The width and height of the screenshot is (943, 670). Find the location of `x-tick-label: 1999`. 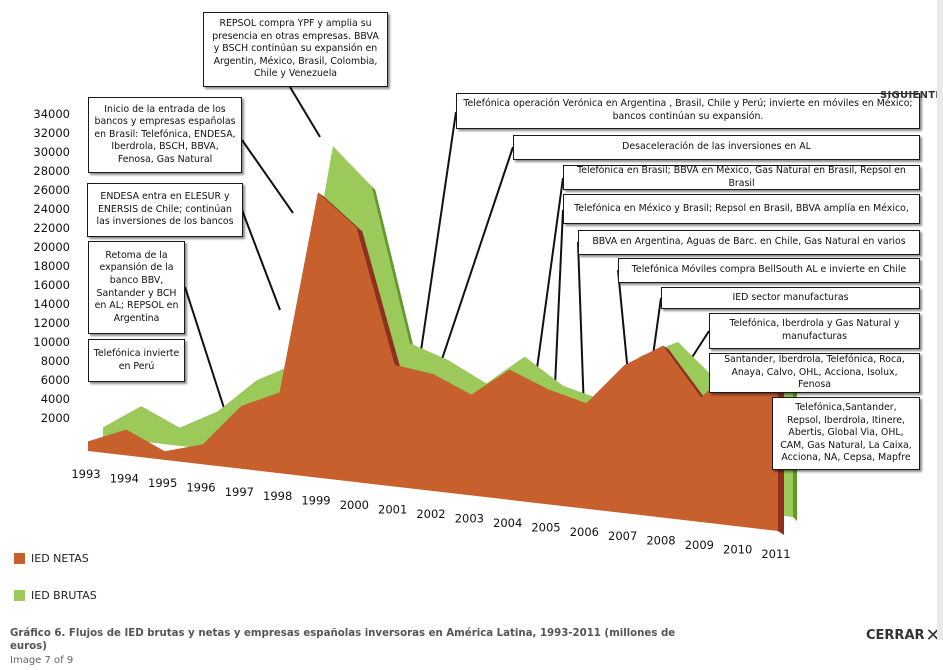

x-tick-label: 1999 is located at coordinates (315, 501).